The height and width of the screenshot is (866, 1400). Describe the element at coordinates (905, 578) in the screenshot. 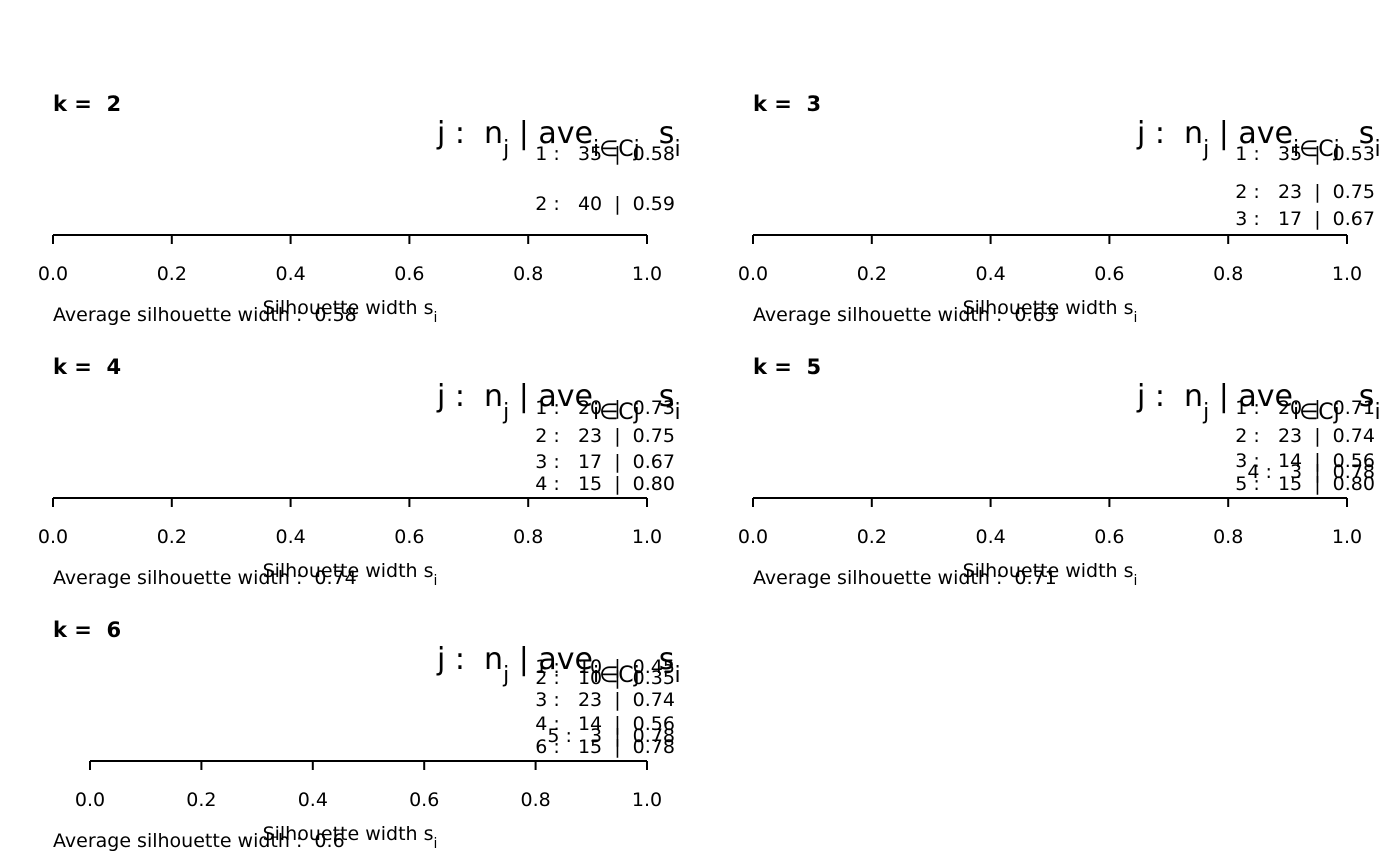

I see `footer: Average silhouette width : 0.71` at that location.